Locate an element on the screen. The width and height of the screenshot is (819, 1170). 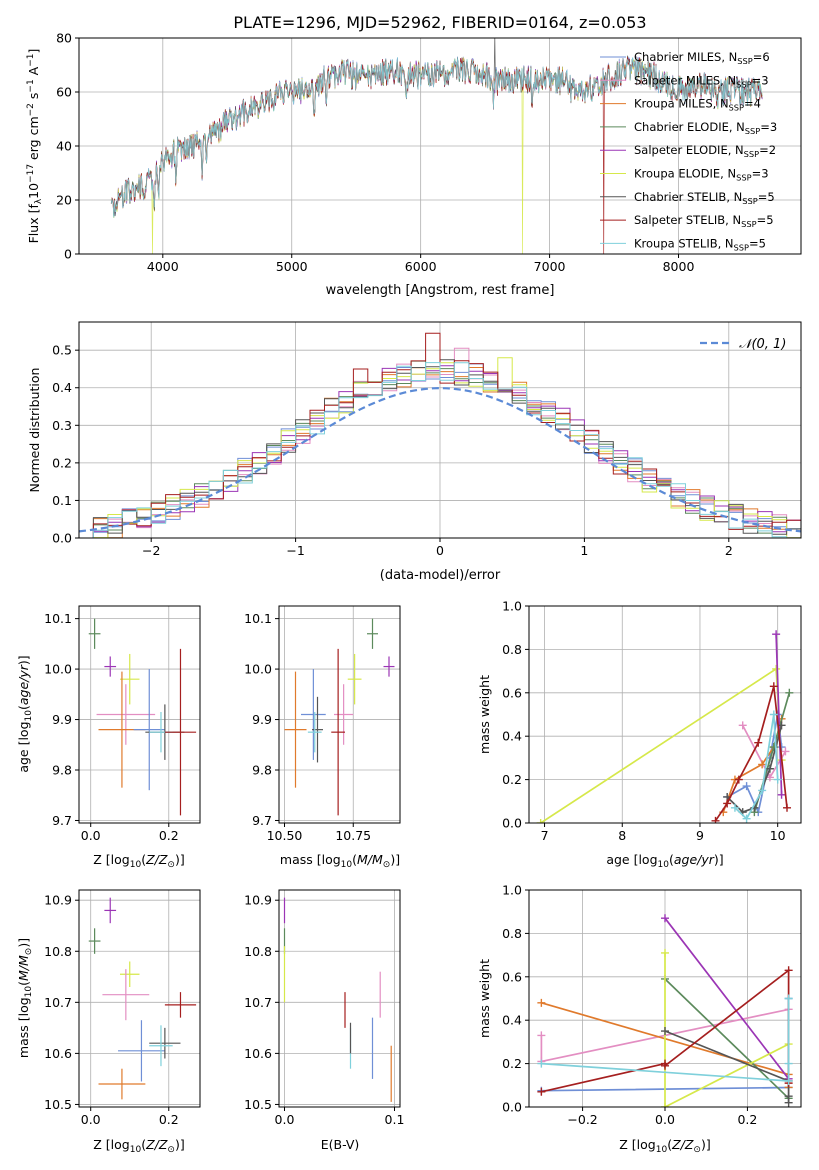
legend-label: Chabrier MILES, NSSP=6 is located at coordinates (702, 58).